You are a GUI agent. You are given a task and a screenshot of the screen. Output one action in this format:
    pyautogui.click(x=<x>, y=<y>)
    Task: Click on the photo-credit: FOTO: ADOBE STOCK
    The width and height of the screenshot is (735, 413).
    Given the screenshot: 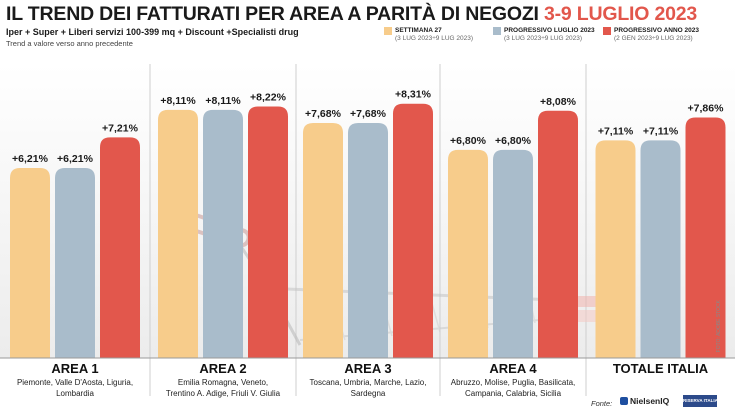 What is the action you would take?
    pyautogui.click(x=719, y=326)
    